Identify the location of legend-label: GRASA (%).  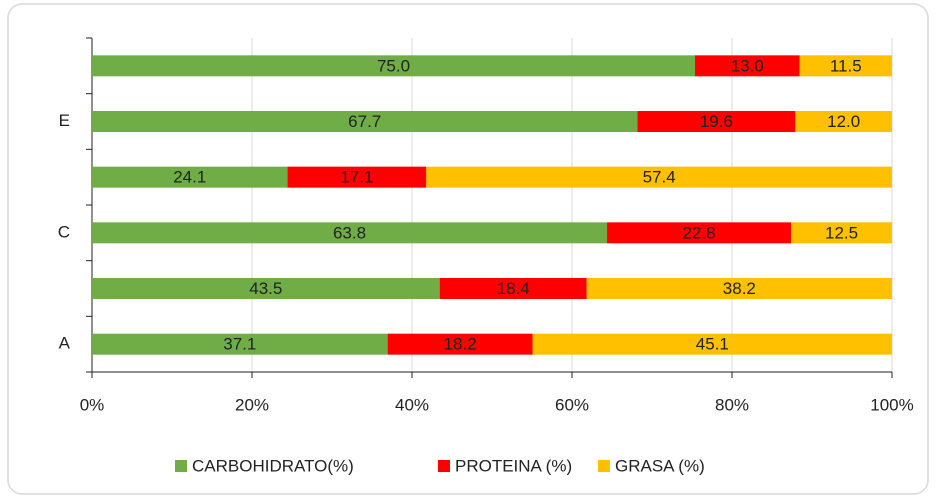
(660, 465).